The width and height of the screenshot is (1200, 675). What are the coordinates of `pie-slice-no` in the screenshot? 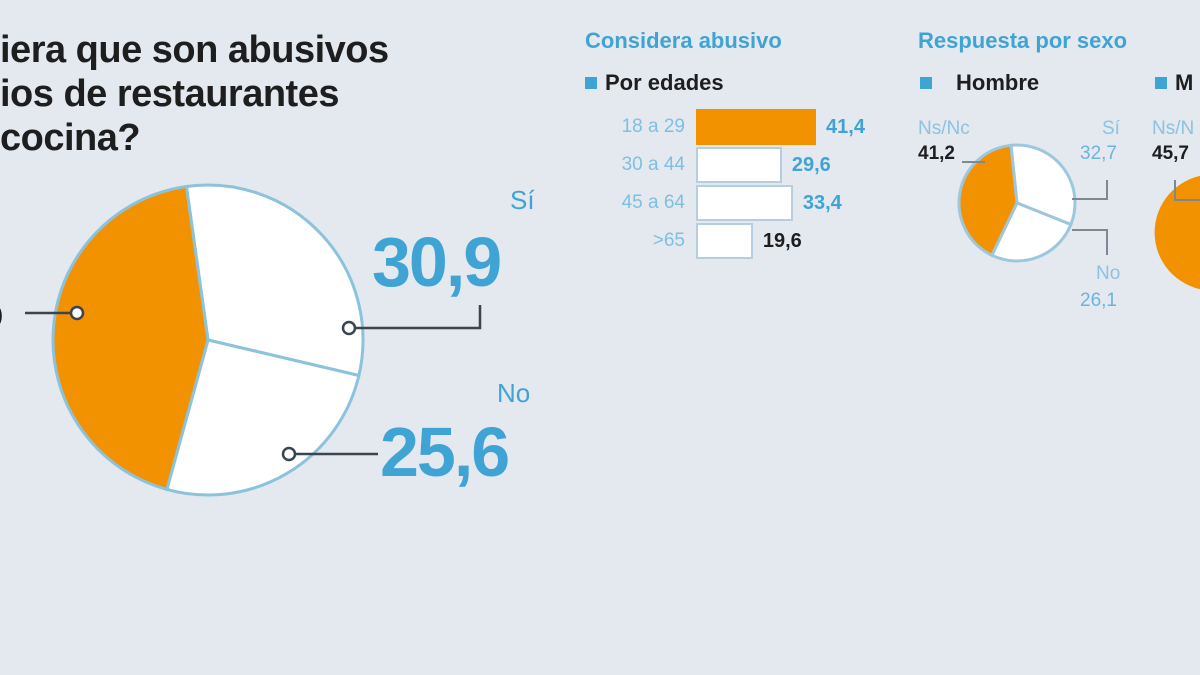 It's located at (262, 417).